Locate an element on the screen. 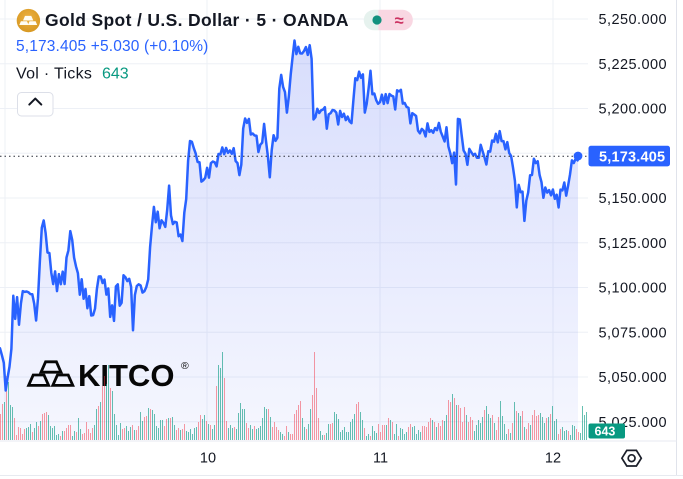  svg-text: 5,150.000 is located at coordinates (633, 199).